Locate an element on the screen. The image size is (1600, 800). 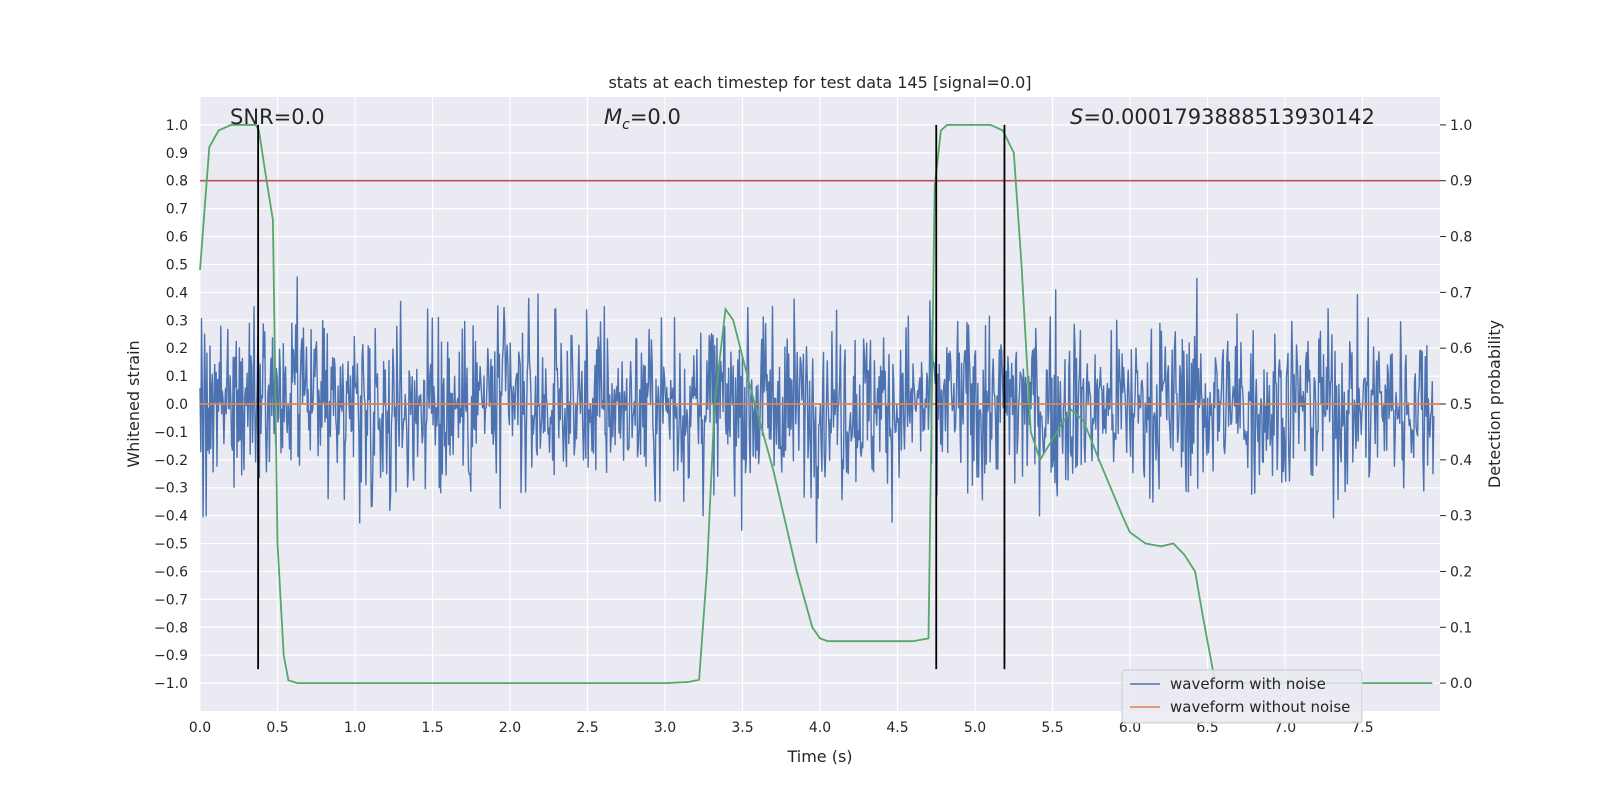
x-tick-label: 5.0 is located at coordinates (975, 728).